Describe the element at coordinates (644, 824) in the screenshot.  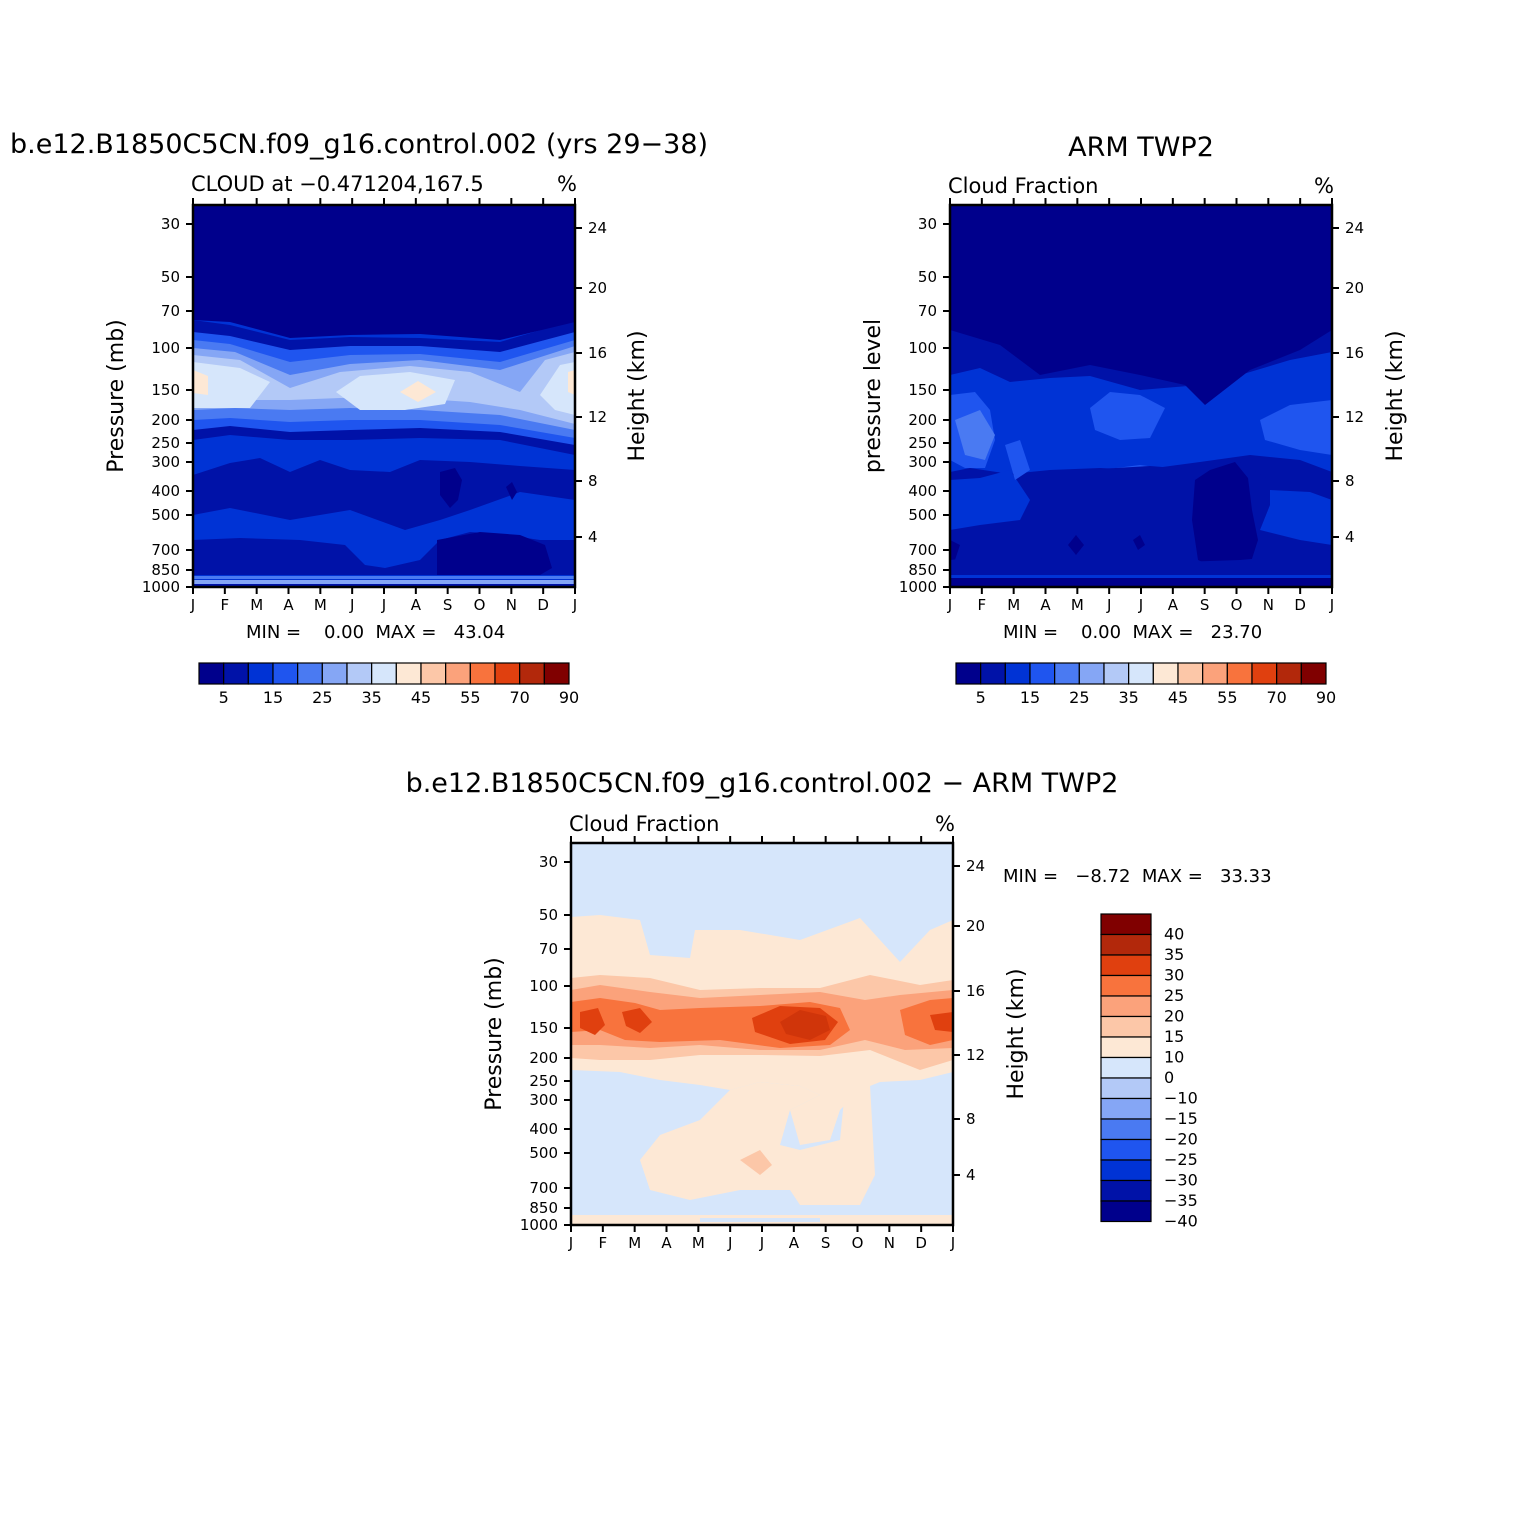
I see `panel-diff-subtitle: Cloud Fraction` at that location.